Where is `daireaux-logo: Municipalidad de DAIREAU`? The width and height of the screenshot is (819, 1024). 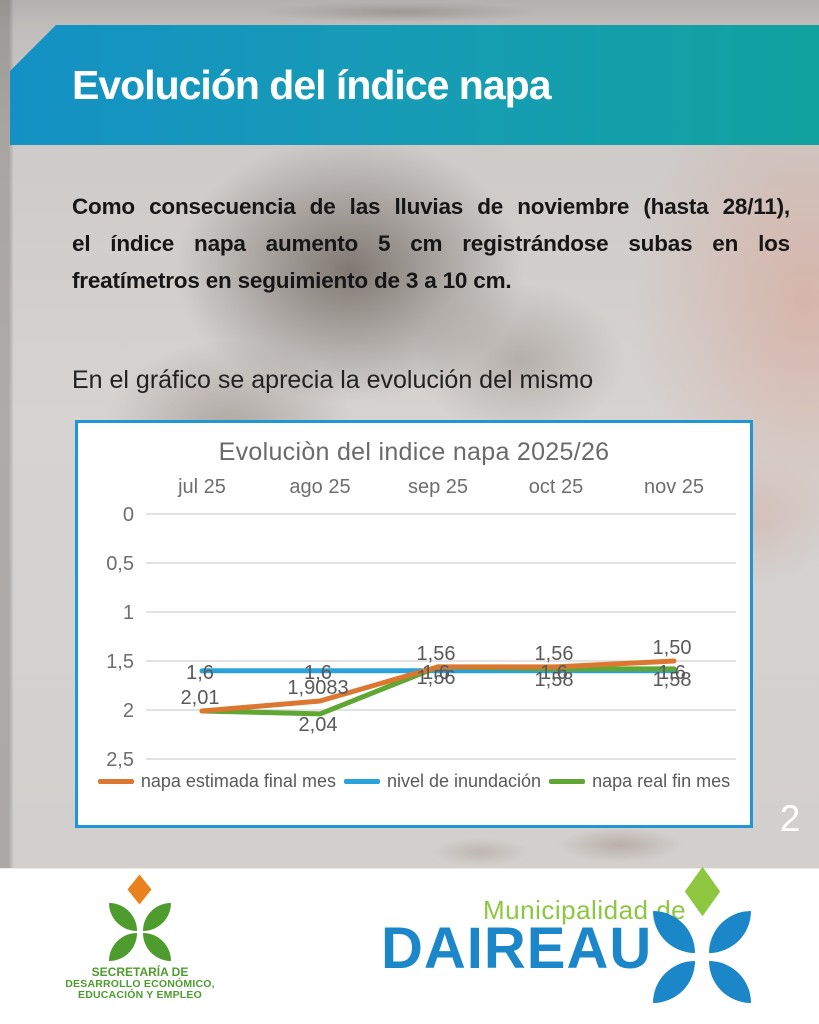
daireaux-logo: Municipalidad de DAIREAU is located at coordinates (570, 943).